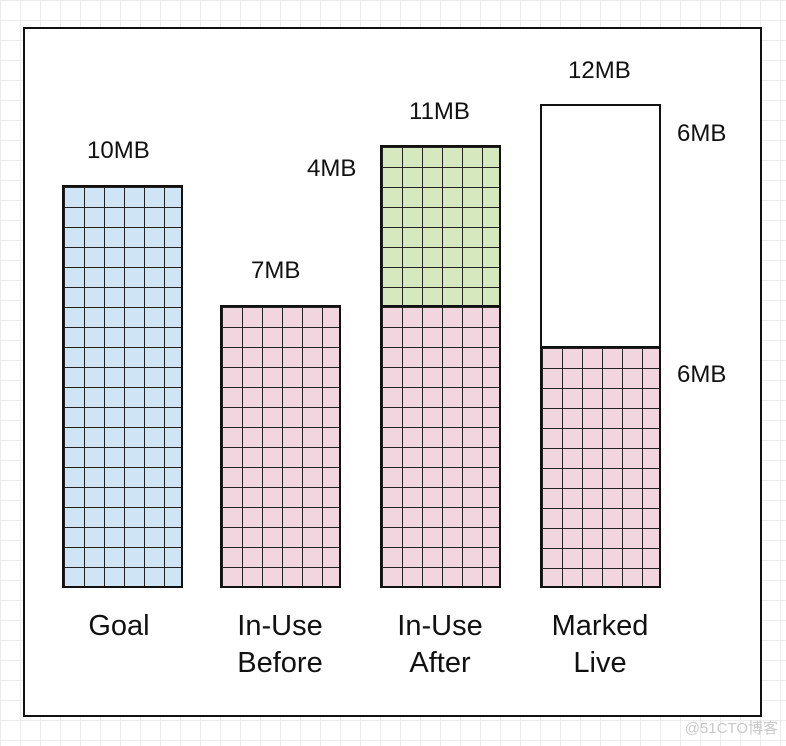 This screenshot has height=746, width=786. I want to click on marked-live-caption-line2: Live, so click(600, 663).